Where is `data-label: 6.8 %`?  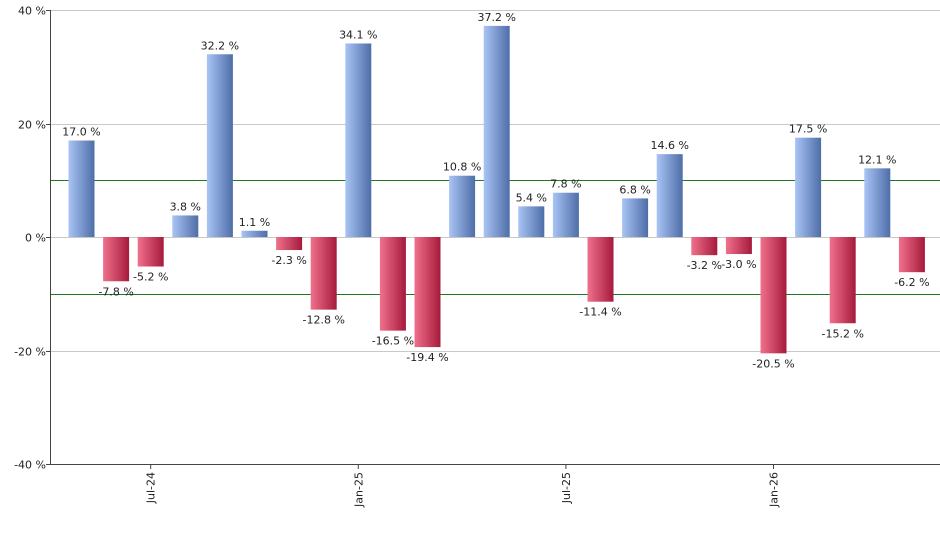 data-label: 6.8 % is located at coordinates (634, 189).